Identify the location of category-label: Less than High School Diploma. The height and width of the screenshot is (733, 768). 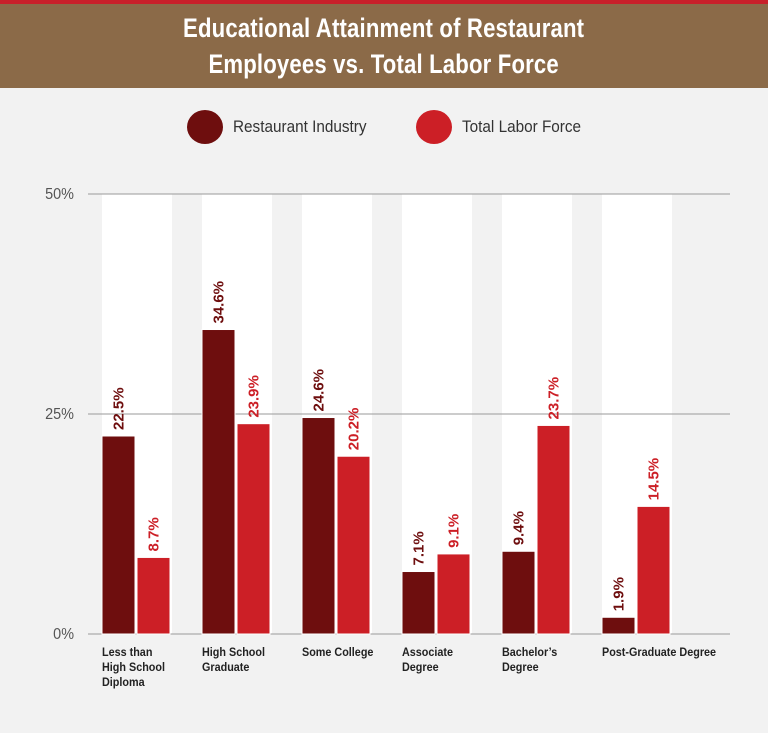
(133, 667).